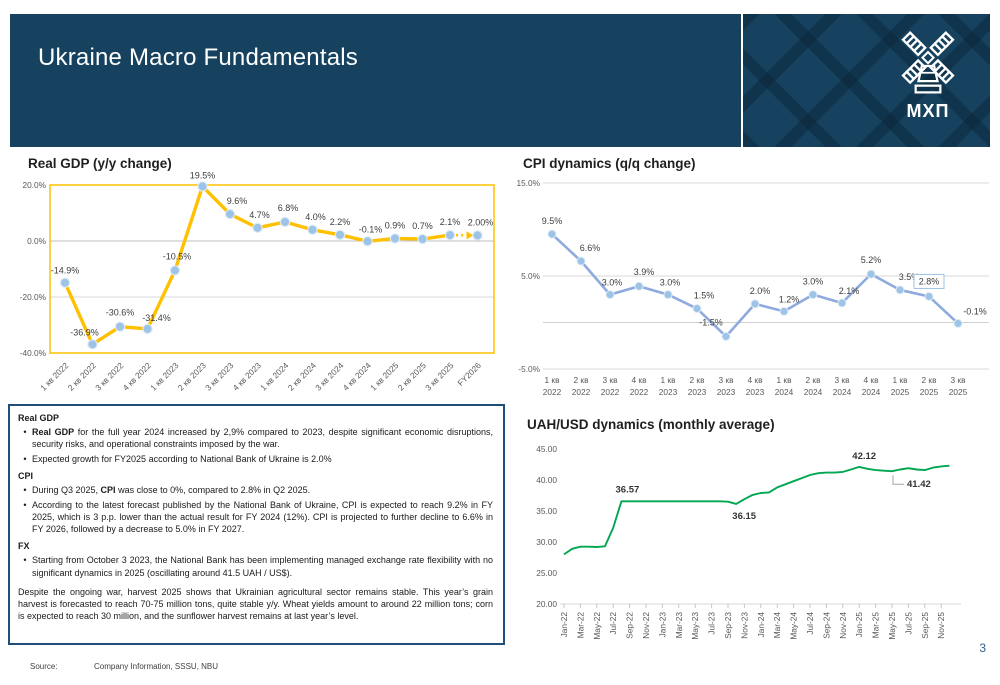  What do you see at coordinates (546, 604) in the screenshot?
I see `svg-text: 20.00` at bounding box center [546, 604].